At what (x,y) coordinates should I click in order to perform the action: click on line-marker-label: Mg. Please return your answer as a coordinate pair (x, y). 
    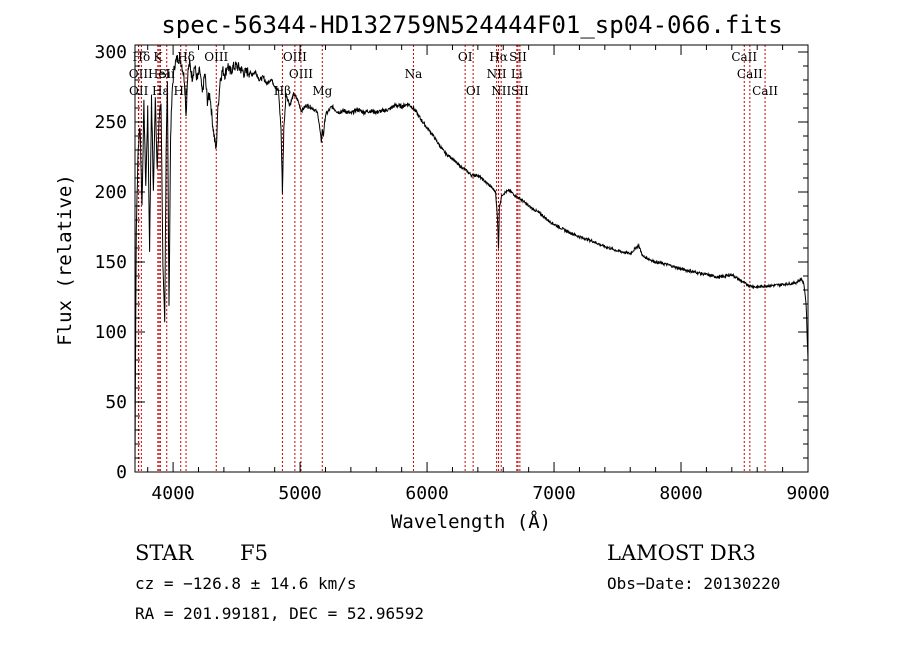
    Looking at the image, I should click on (322, 91).